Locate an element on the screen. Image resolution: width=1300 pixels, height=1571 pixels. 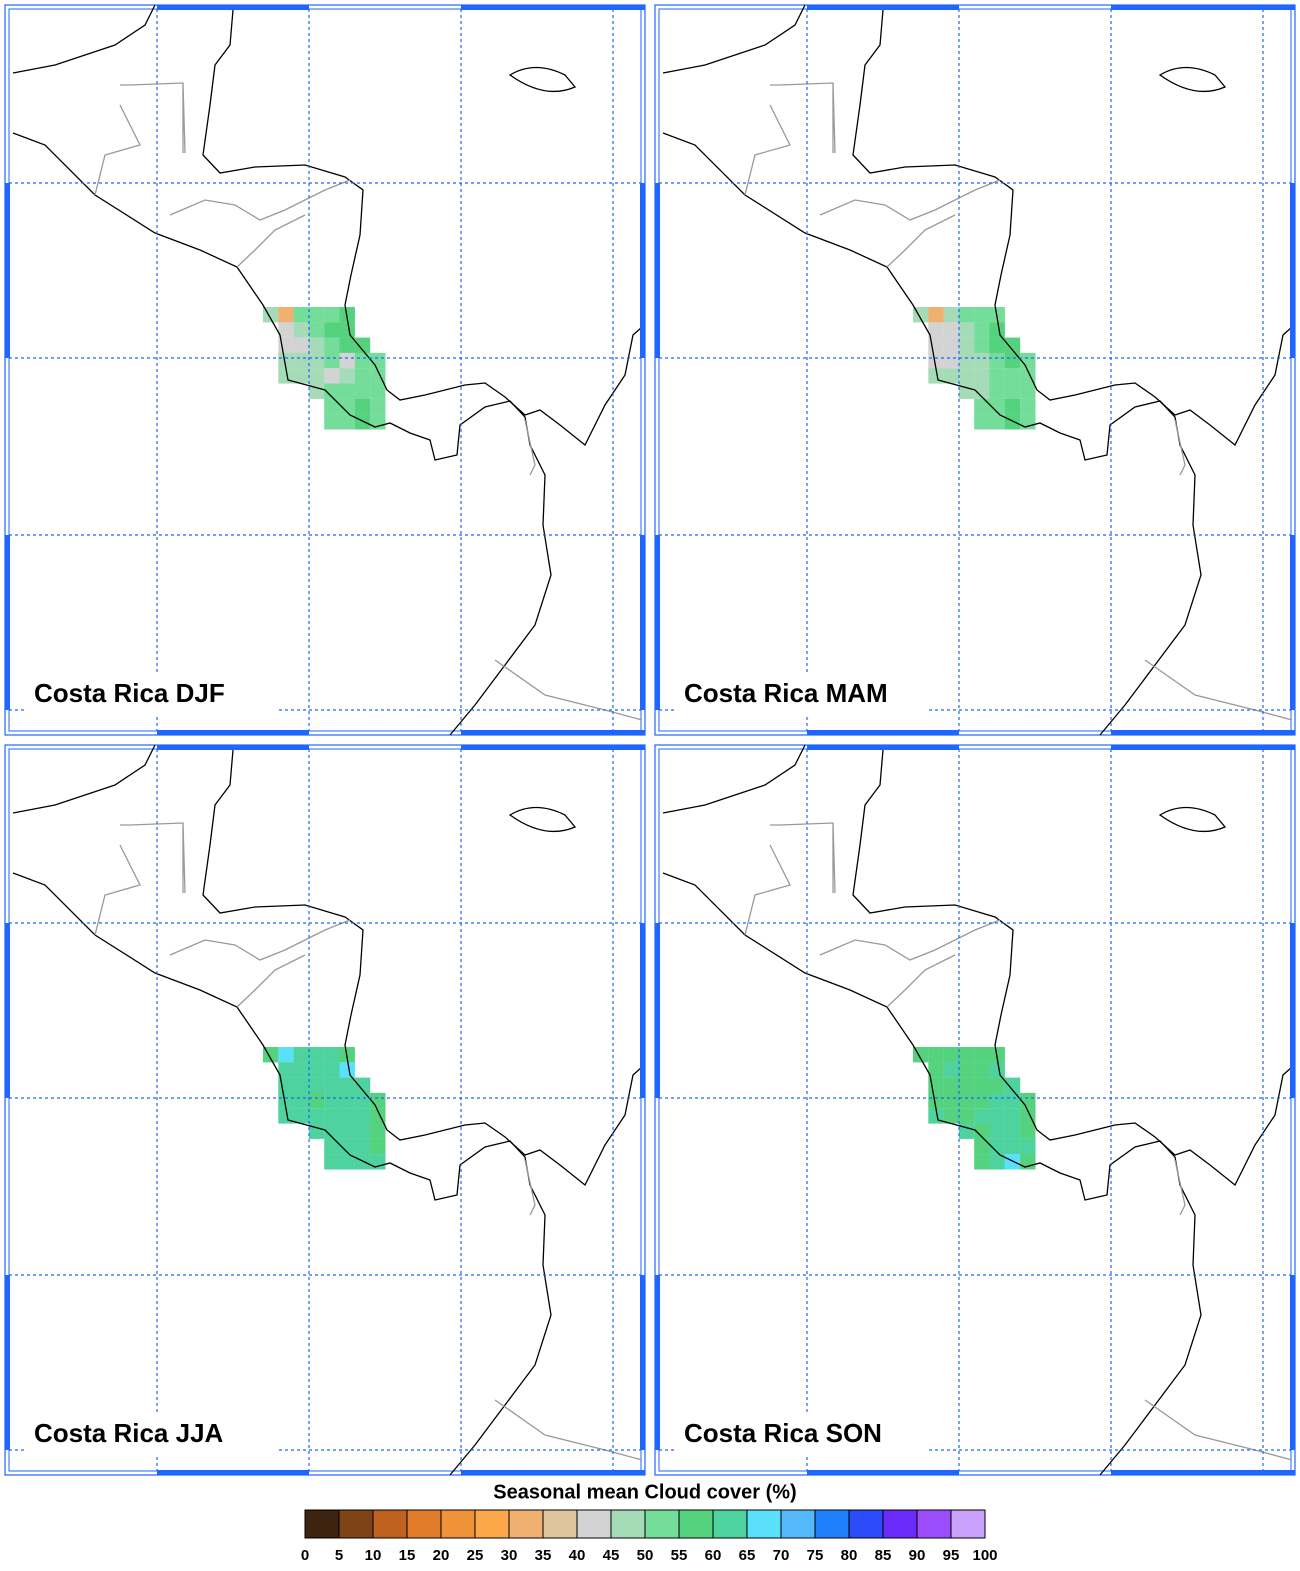
colorbar-label: 90 is located at coordinates (917, 1555).